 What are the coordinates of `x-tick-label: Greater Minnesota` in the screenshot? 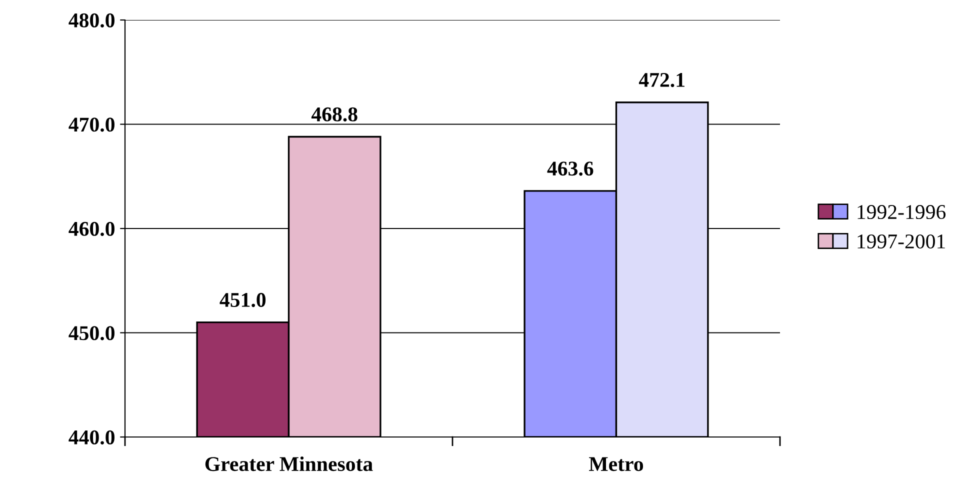 It's located at (289, 464).